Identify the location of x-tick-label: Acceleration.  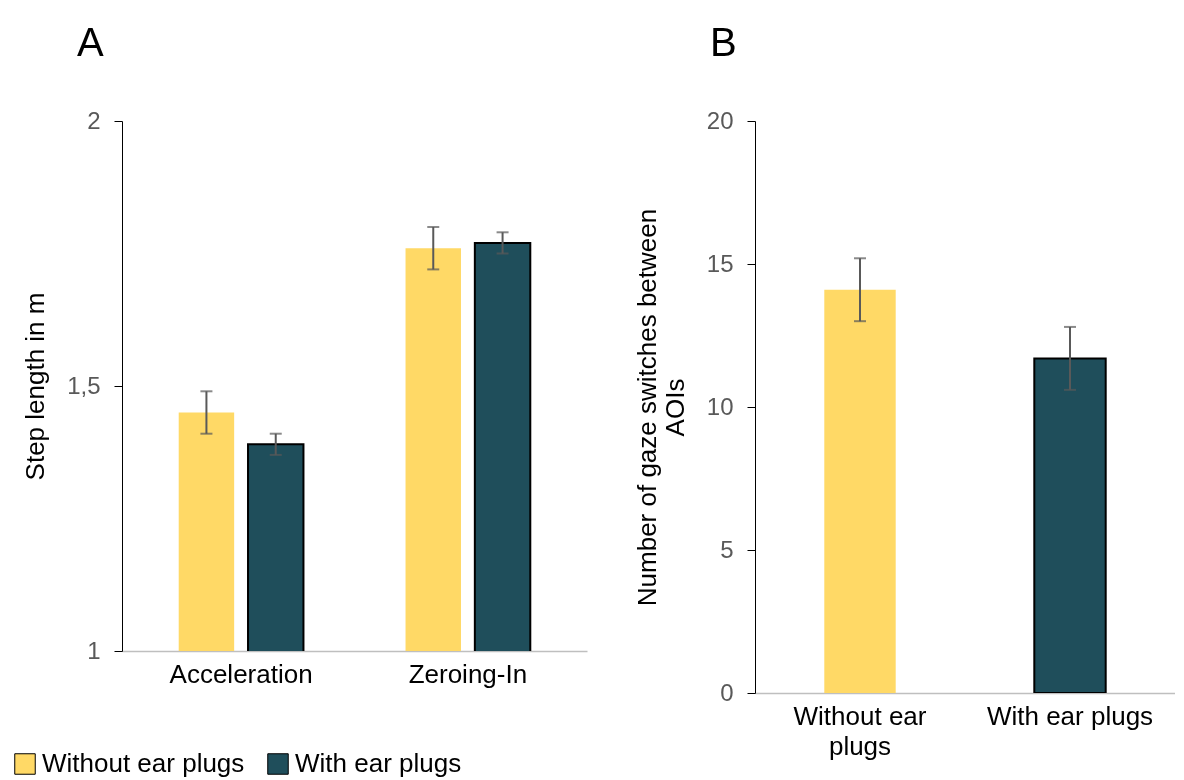
(241, 673).